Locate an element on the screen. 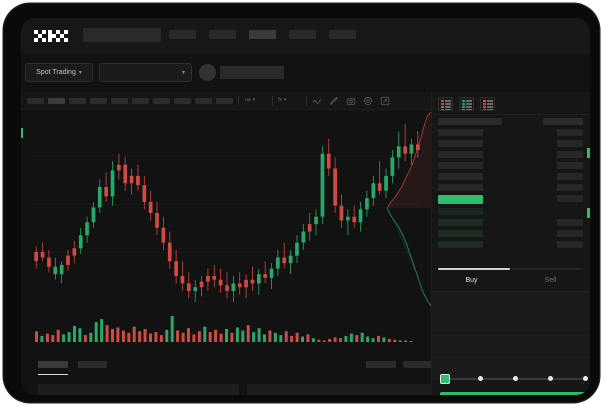  left-accent-band is located at coordinates (22, 133).